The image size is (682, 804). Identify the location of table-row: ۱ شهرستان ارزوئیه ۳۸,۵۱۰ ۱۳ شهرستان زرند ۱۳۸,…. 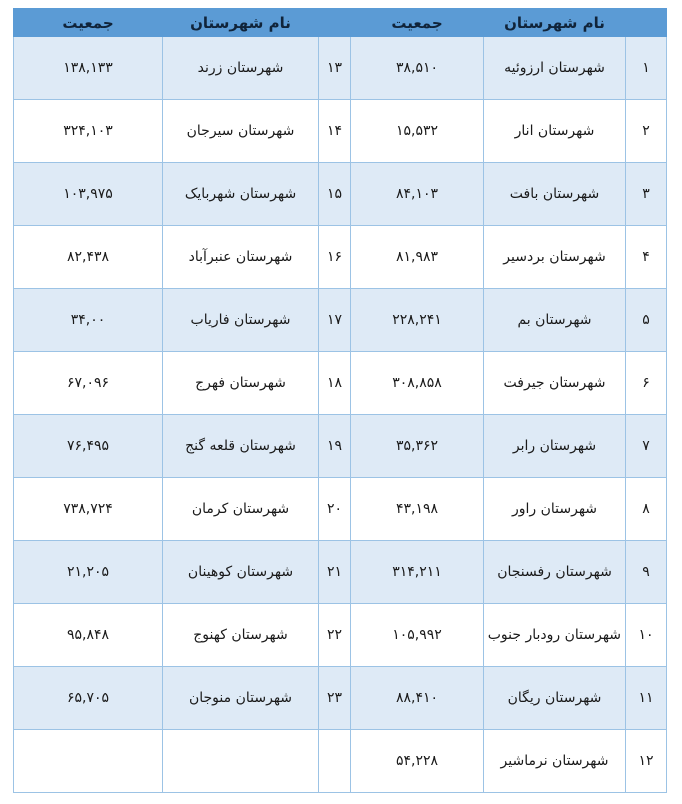
(340, 68).